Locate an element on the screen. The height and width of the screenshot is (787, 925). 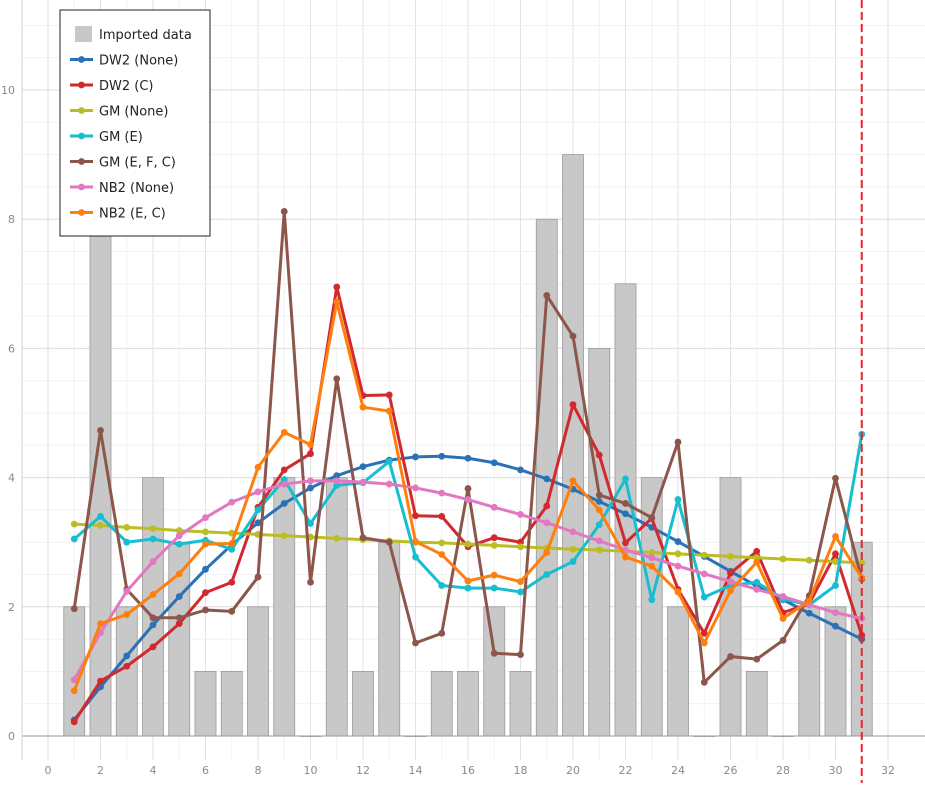
legend-swatch-bar is located at coordinates (83, 34).